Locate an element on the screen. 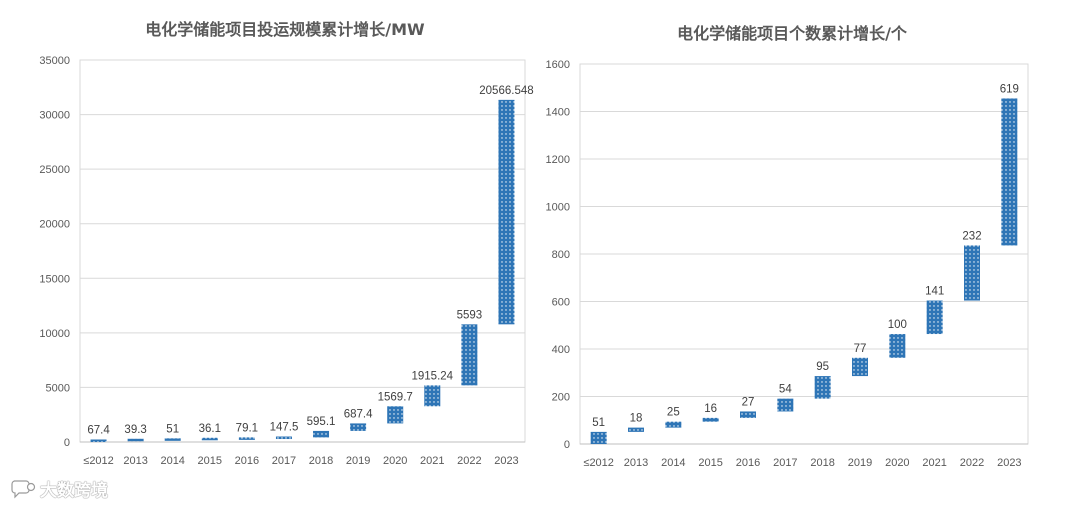  data-label: 1915.24 is located at coordinates (433, 376).